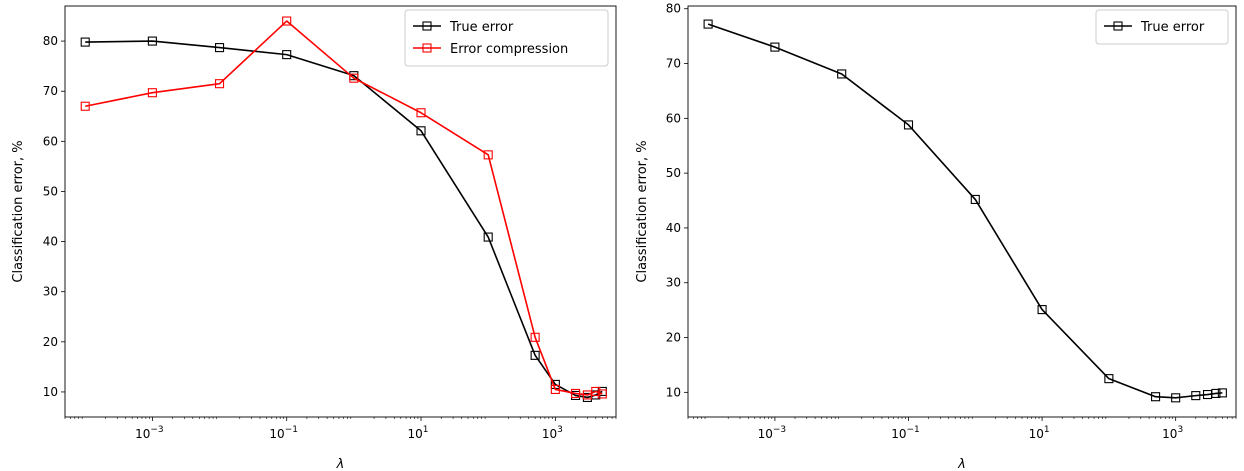  I want to click on legend: True error, so click(1162, 27).